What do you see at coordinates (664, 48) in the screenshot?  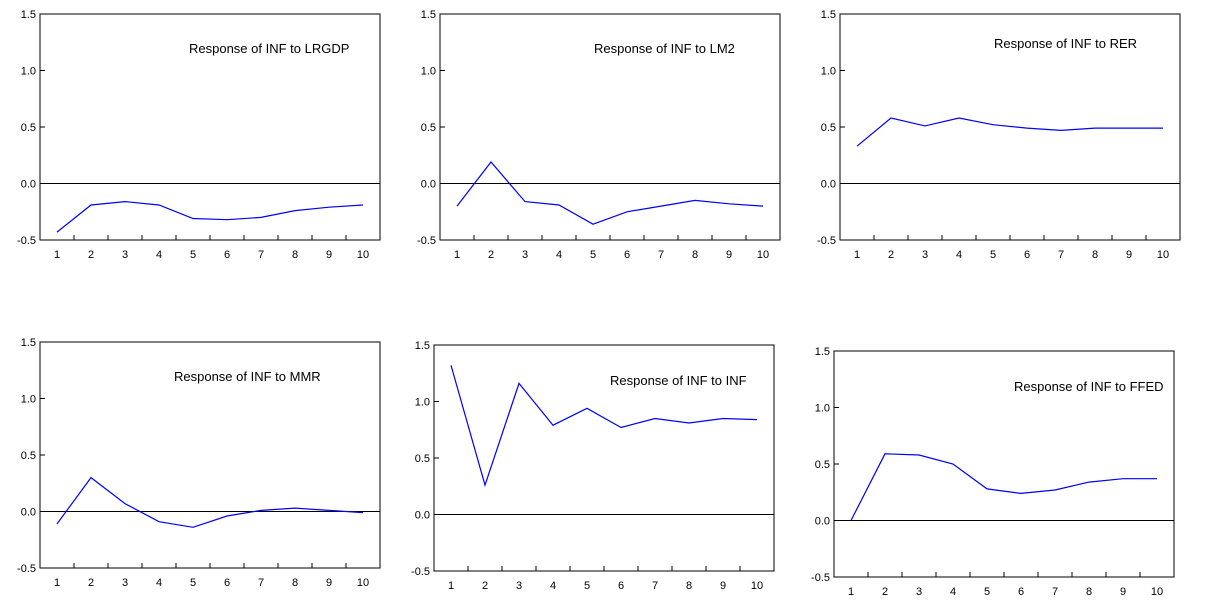 I see `chart-title: Response of INF to LM2` at bounding box center [664, 48].